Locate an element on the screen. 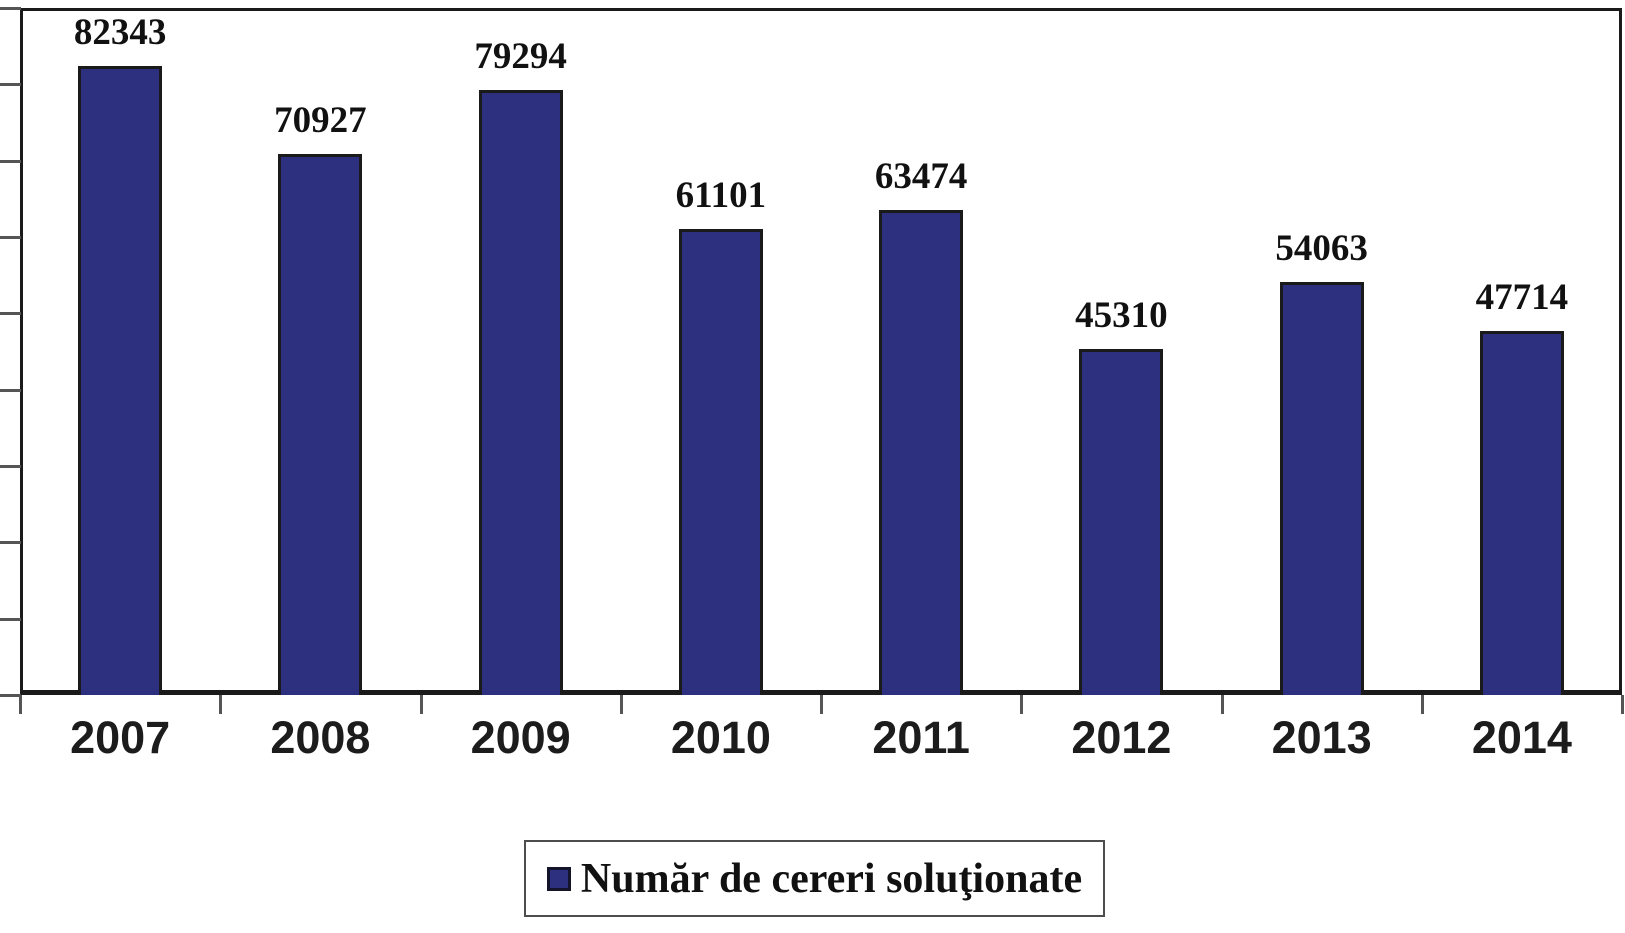  x-axis-label-2007: 2007 is located at coordinates (120, 737).